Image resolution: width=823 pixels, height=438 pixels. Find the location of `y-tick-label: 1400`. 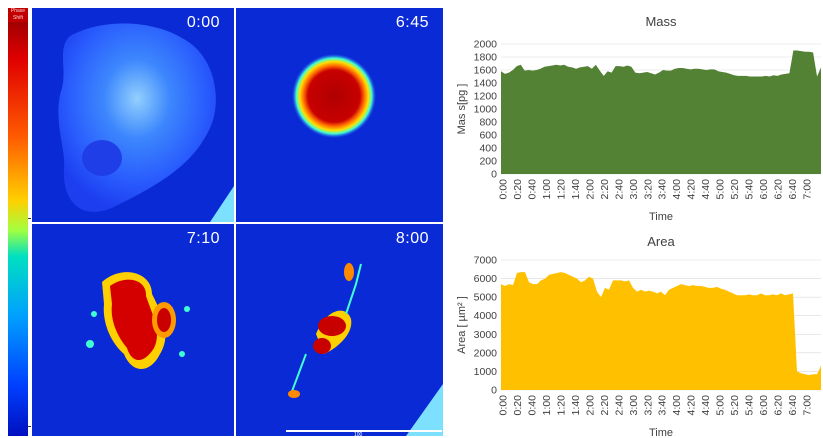

y-tick-label: 1400 is located at coordinates (486, 84).